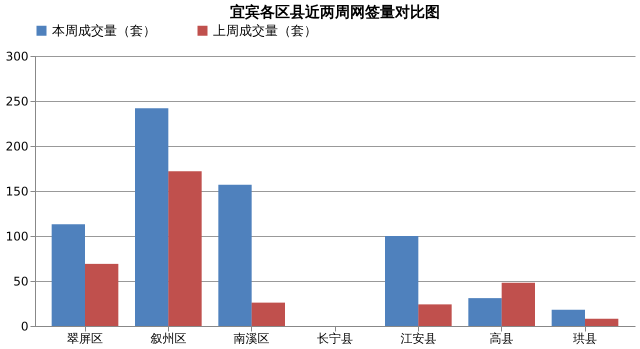 This screenshot has height=349, width=640. Describe the element at coordinates (17, 237) in the screenshot. I see `y-tick-label: 100` at that location.